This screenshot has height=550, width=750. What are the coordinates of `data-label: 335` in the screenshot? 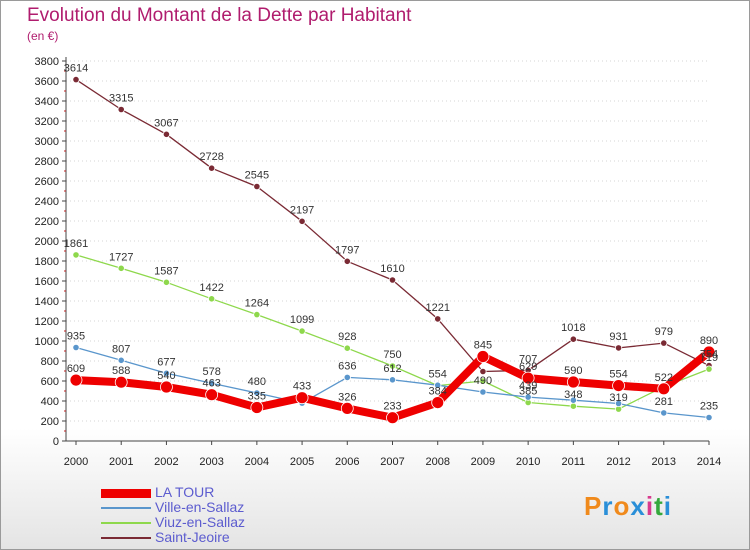 It's located at (257, 397).